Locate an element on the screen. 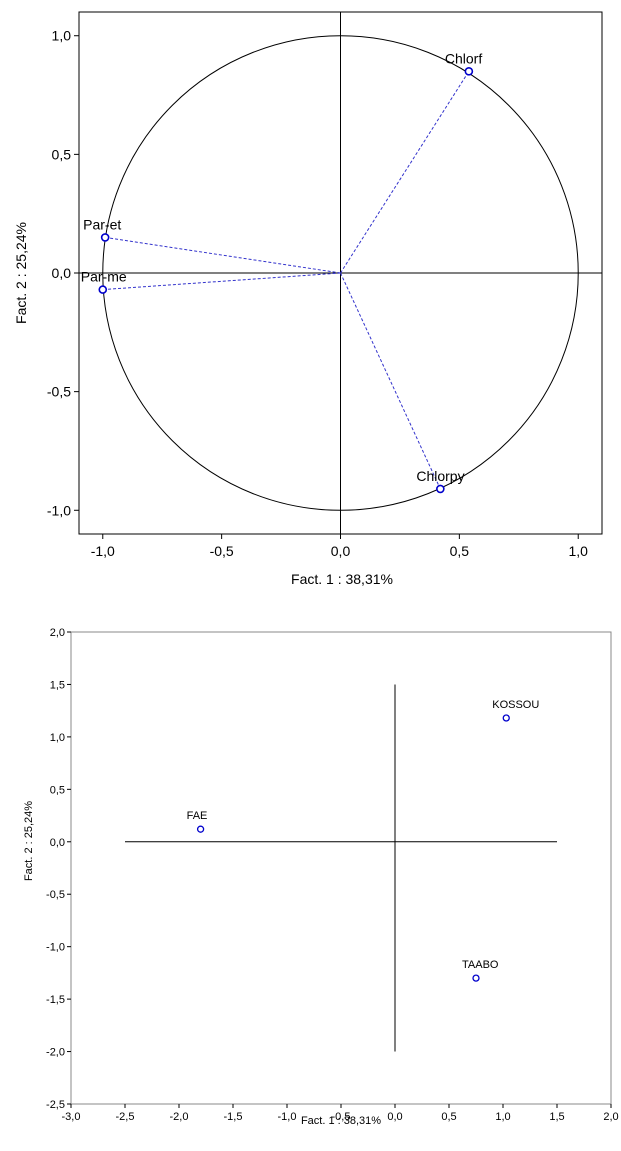 Image resolution: width=621 pixels, height=1151 pixels. chart-1-x-tick-label: 0,0 is located at coordinates (341, 551).